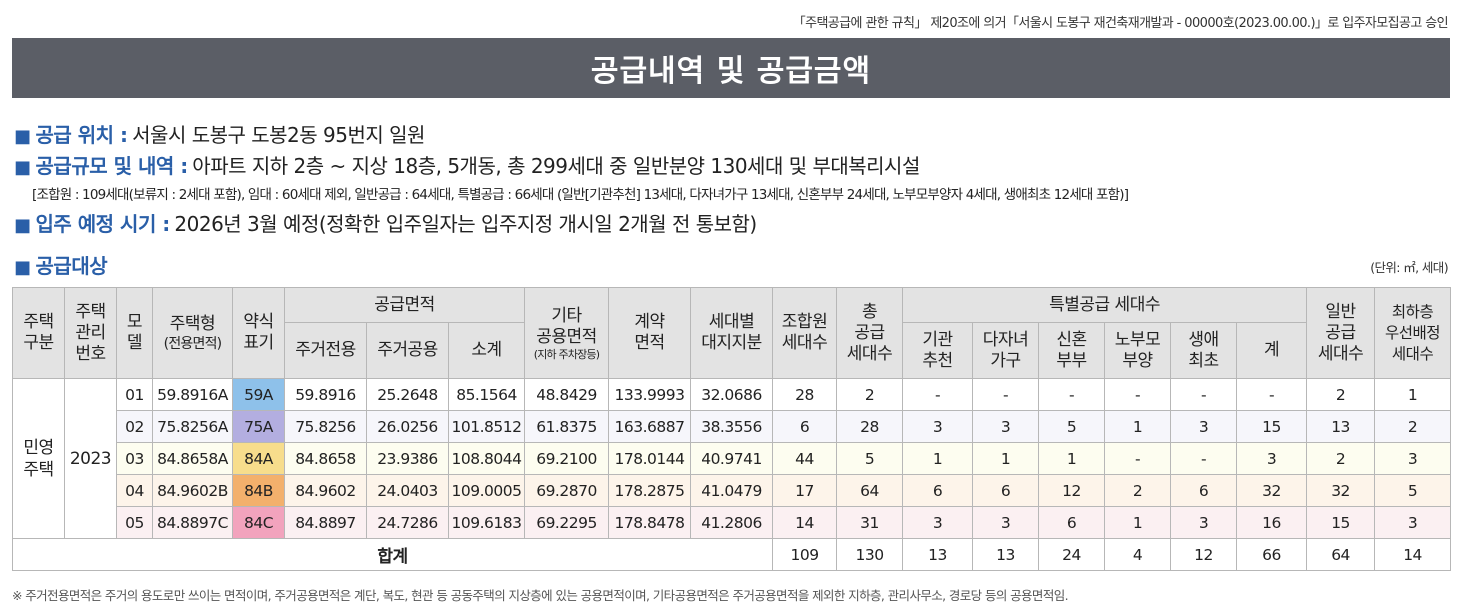  I want to click on abbr-cell: 84C, so click(258, 522).